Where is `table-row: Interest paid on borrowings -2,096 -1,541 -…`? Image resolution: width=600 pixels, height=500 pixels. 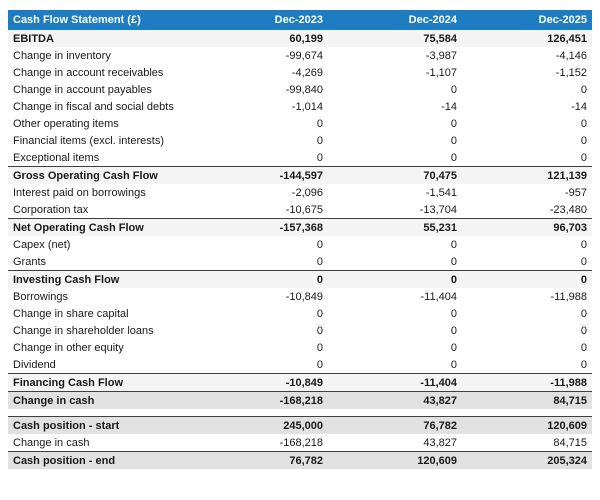
table-row: Interest paid on borrowings -2,096 -1,541 -… is located at coordinates (300, 192).